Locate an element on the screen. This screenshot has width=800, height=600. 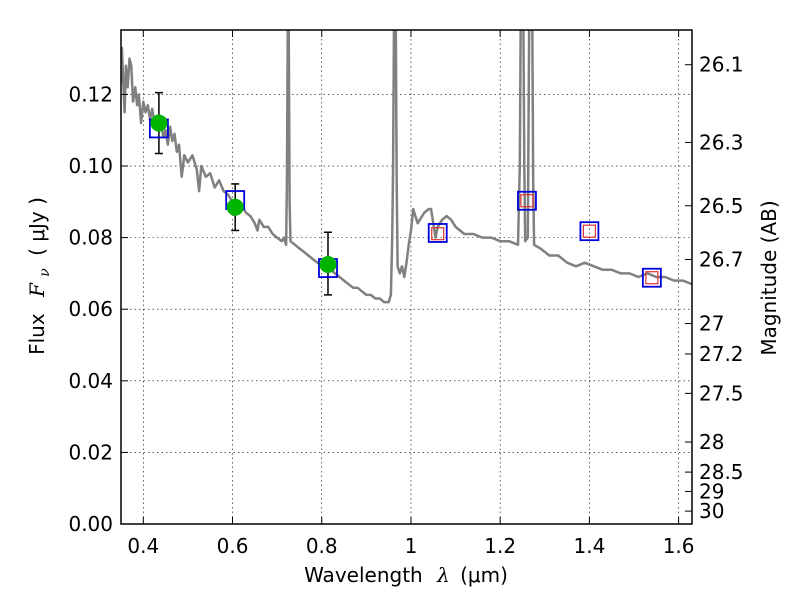
x-tick-label: 1.6 is located at coordinates (679, 546).